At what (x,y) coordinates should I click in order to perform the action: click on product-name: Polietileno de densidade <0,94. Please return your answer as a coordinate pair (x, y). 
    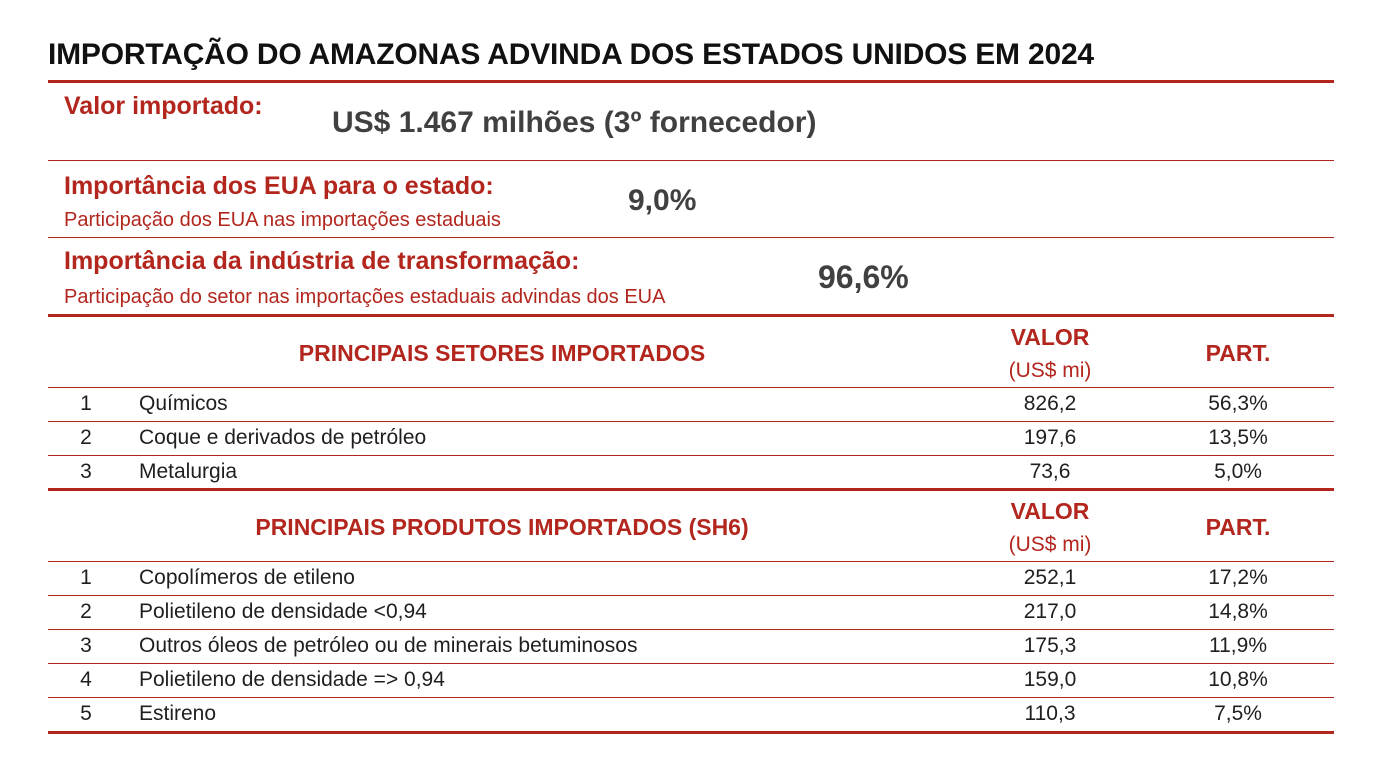
    Looking at the image, I should click on (283, 611).